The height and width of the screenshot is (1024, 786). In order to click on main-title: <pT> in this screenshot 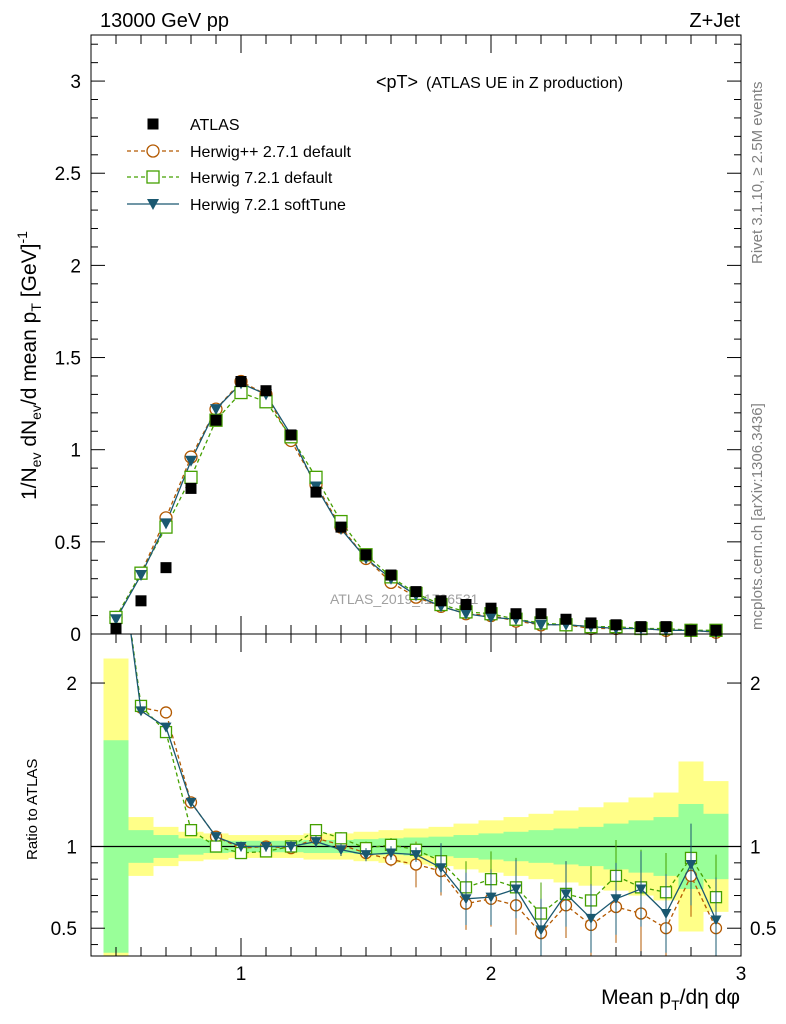, I will do `click(397, 82)`.